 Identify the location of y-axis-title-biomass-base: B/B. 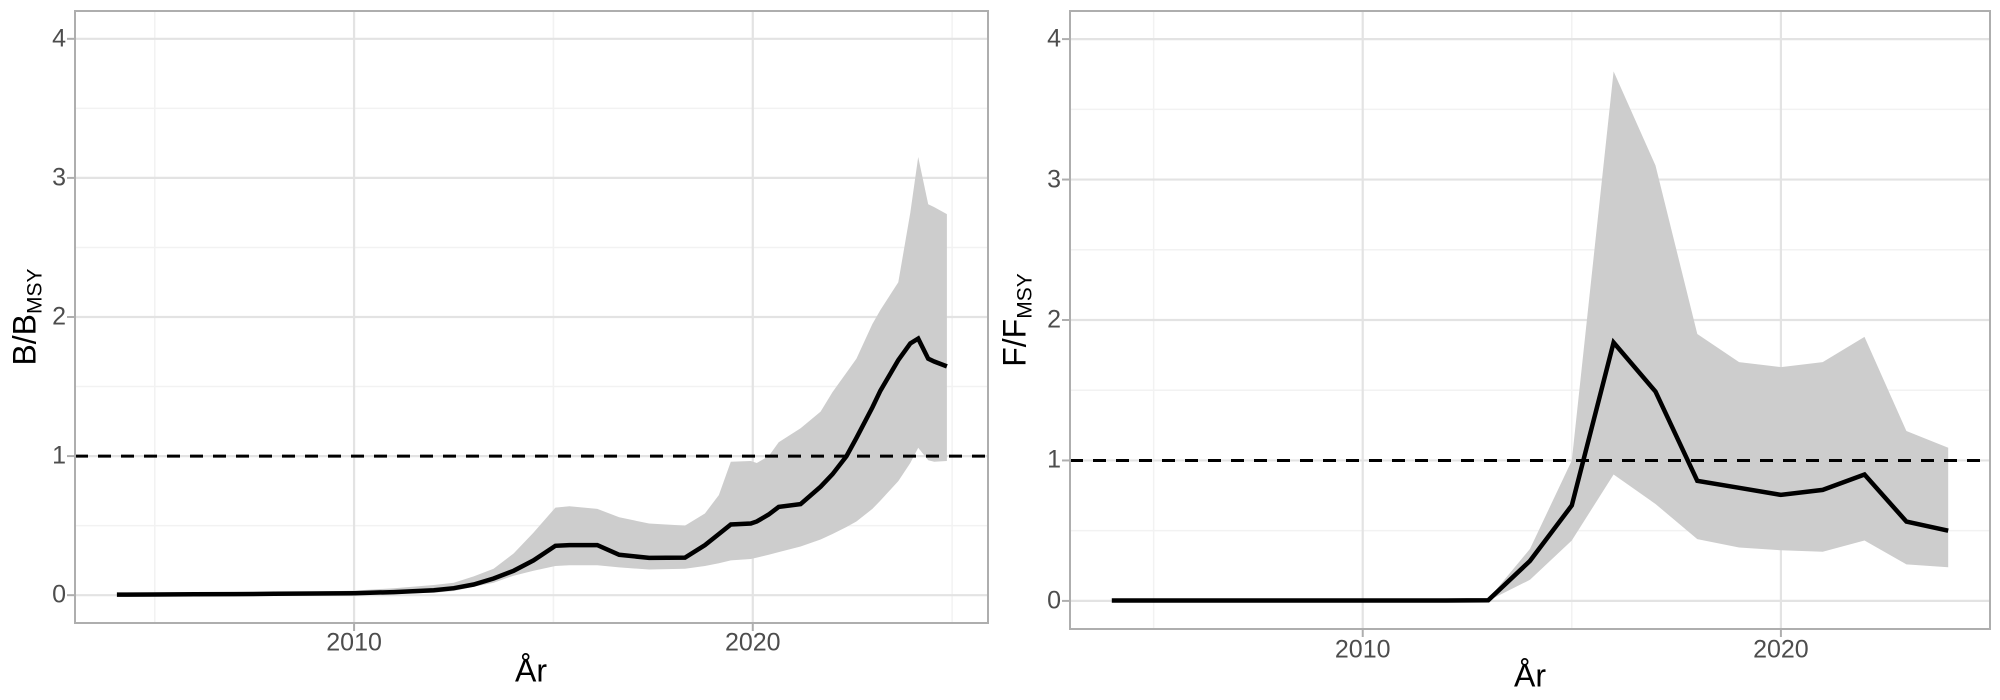
(24, 339).